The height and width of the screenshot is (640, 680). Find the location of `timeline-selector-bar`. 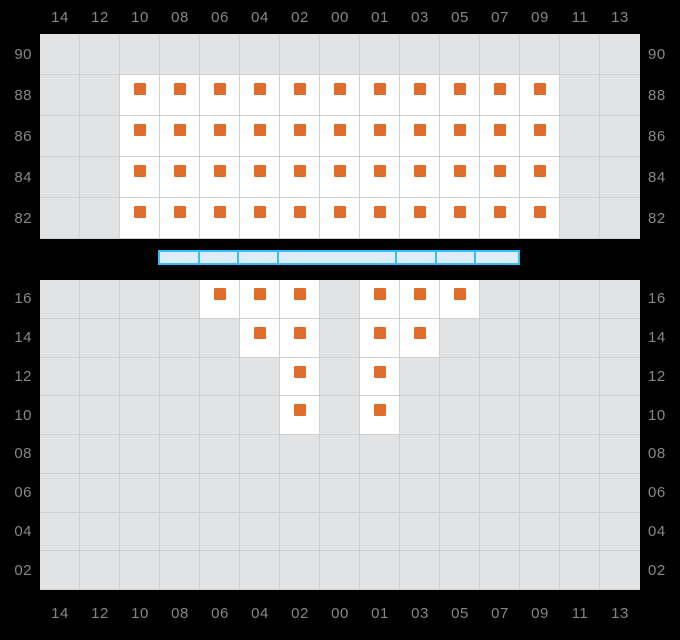

timeline-selector-bar is located at coordinates (339, 257).